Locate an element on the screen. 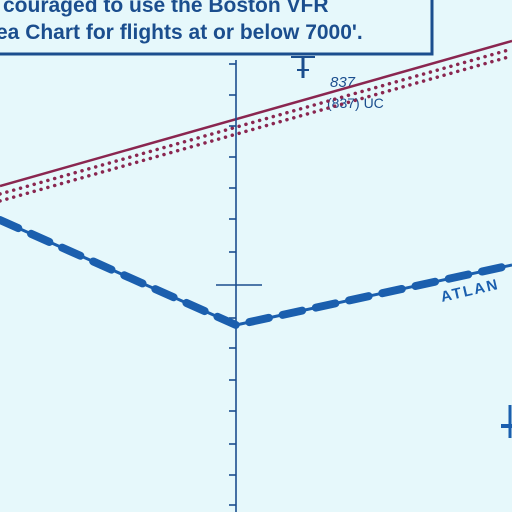 The image size is (512, 512). obstruction-height-uc: (837) UC is located at coordinates (355, 103).